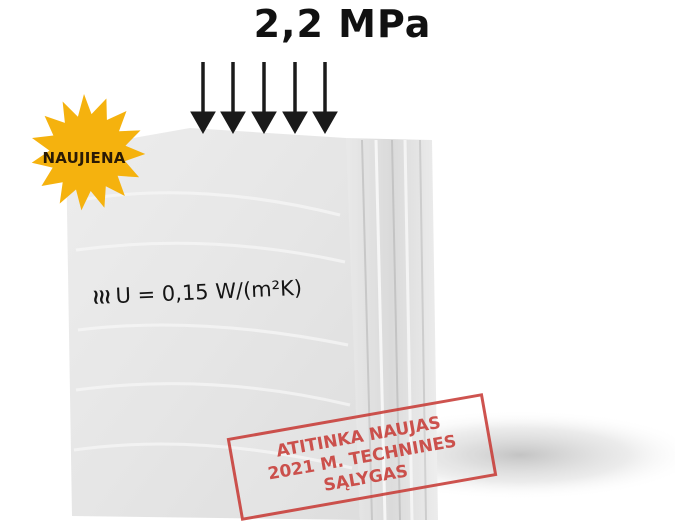  What do you see at coordinates (101, 296) in the screenshot?
I see `heat-waves-icon: ≀≀≀` at bounding box center [101, 296].